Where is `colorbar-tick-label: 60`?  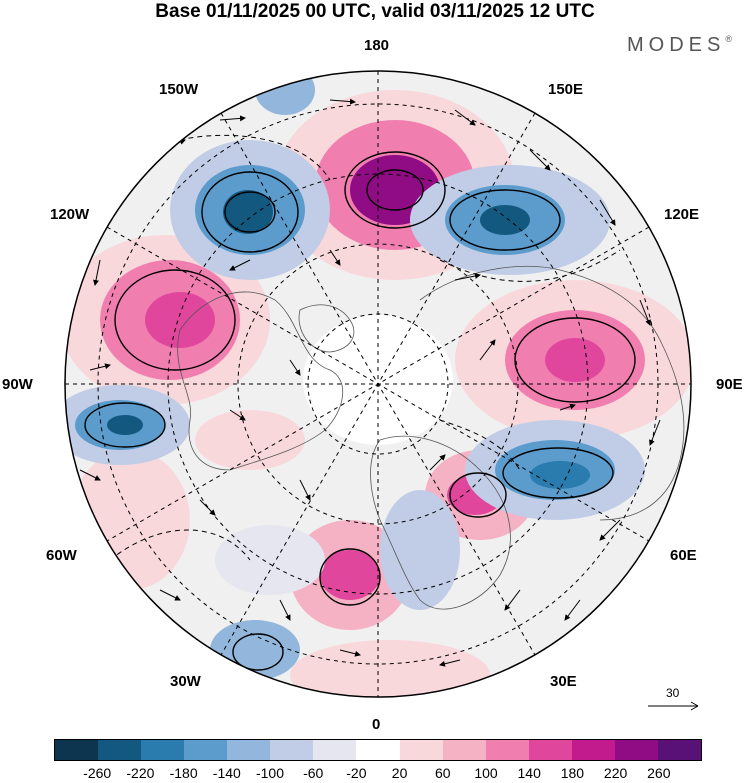 colorbar-tick-label: 60 is located at coordinates (443, 773).